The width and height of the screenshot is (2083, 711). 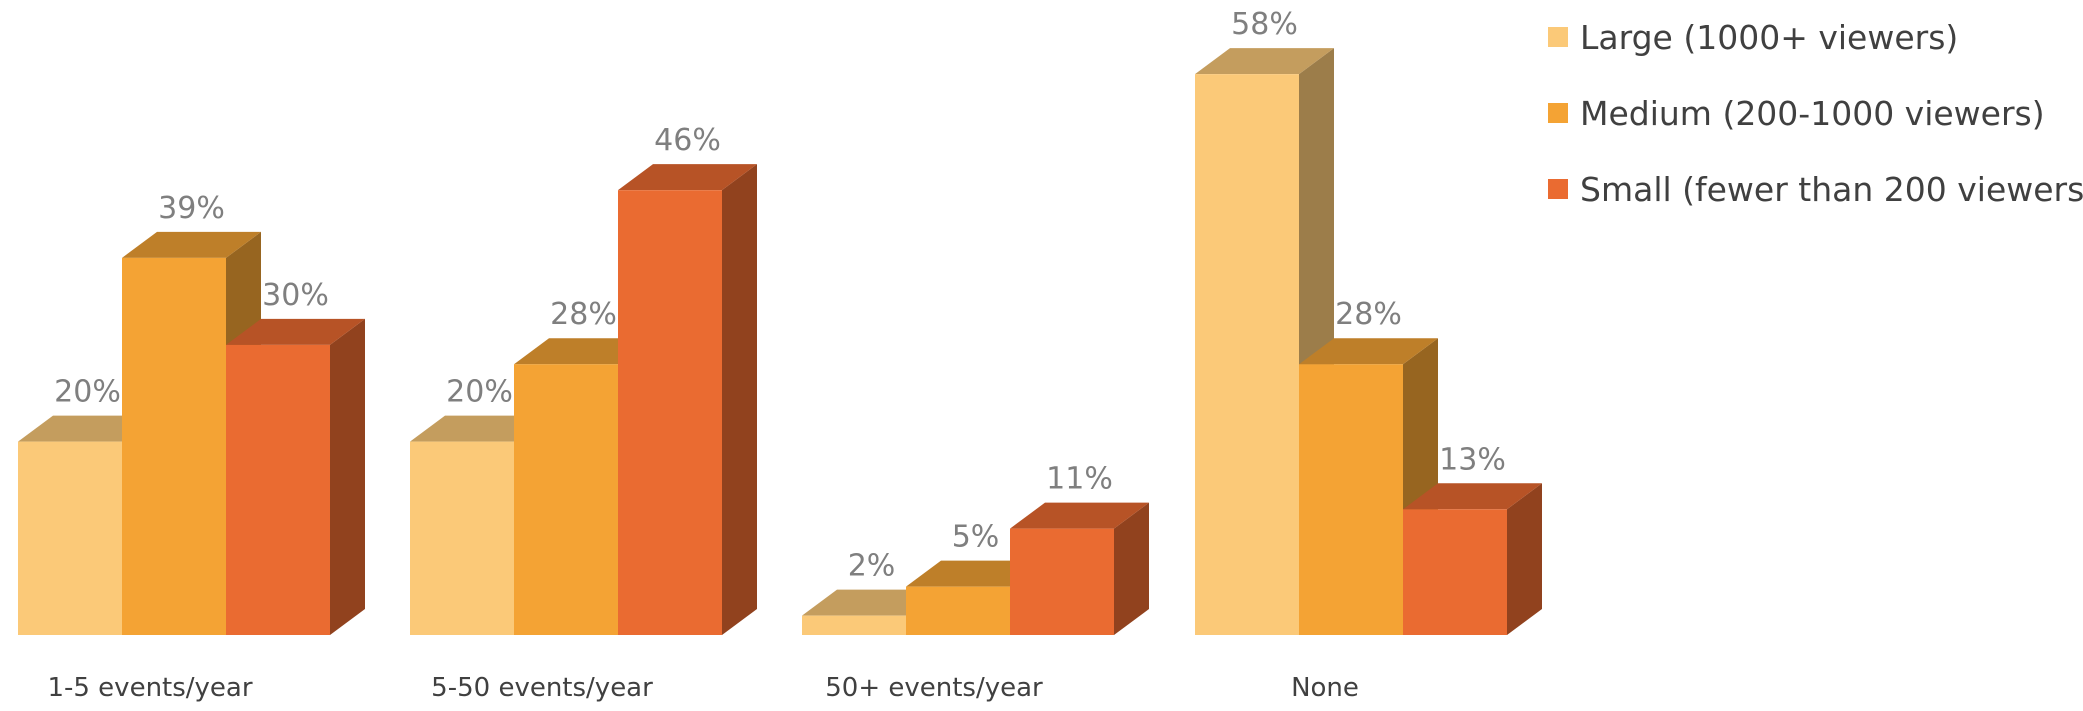 I want to click on data-label: 58%, so click(x=1264, y=24).